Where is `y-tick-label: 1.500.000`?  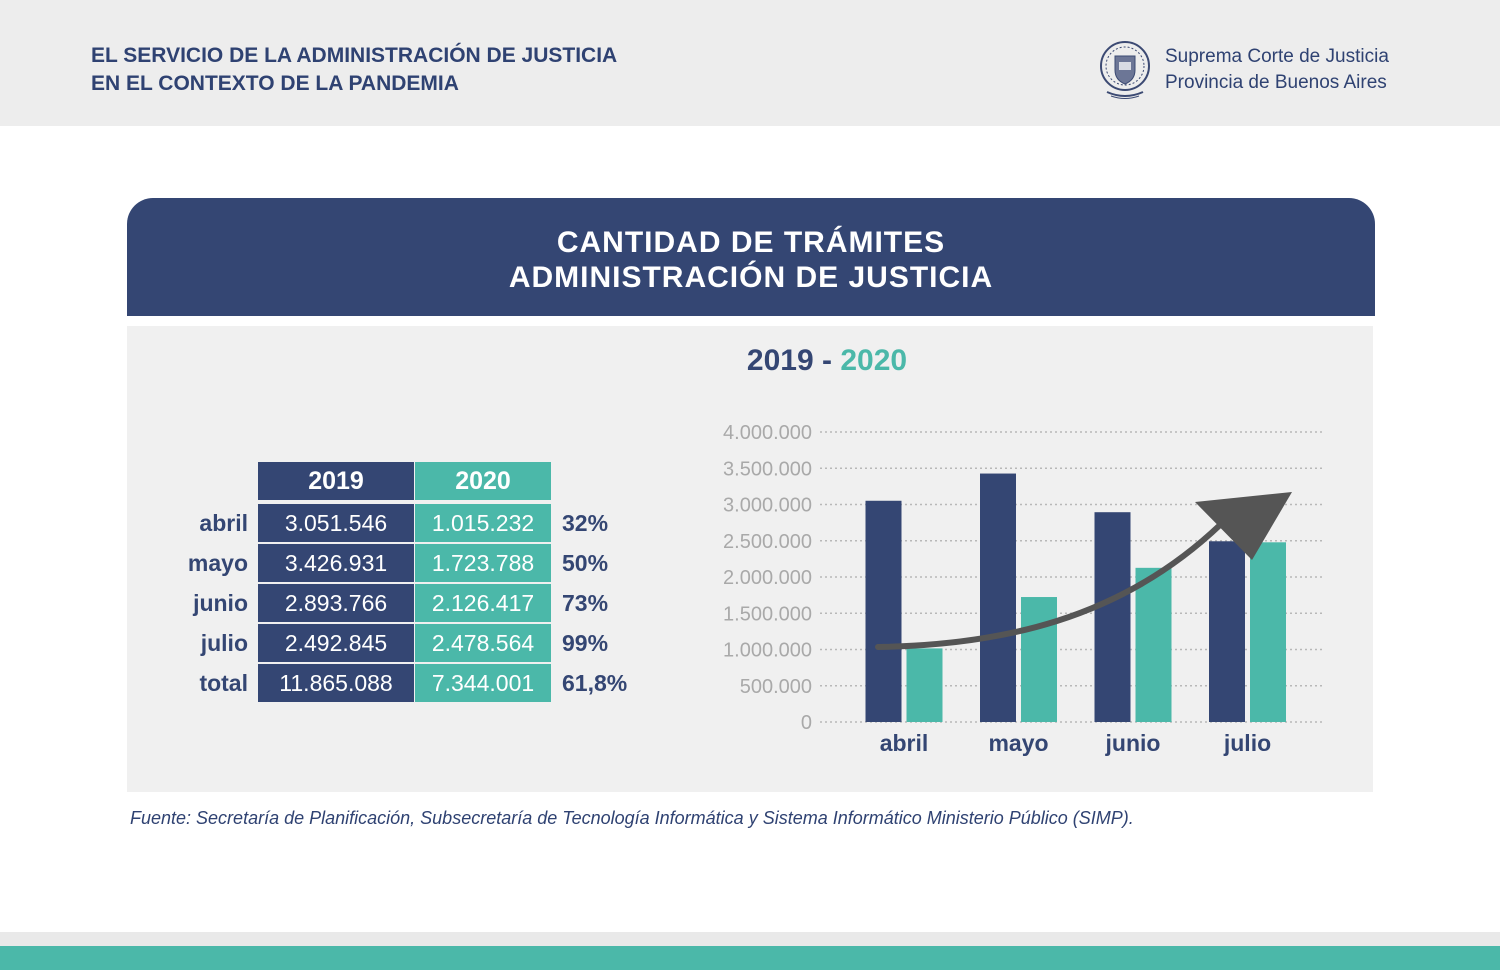 y-tick-label: 1.500.000 is located at coordinates (767, 614).